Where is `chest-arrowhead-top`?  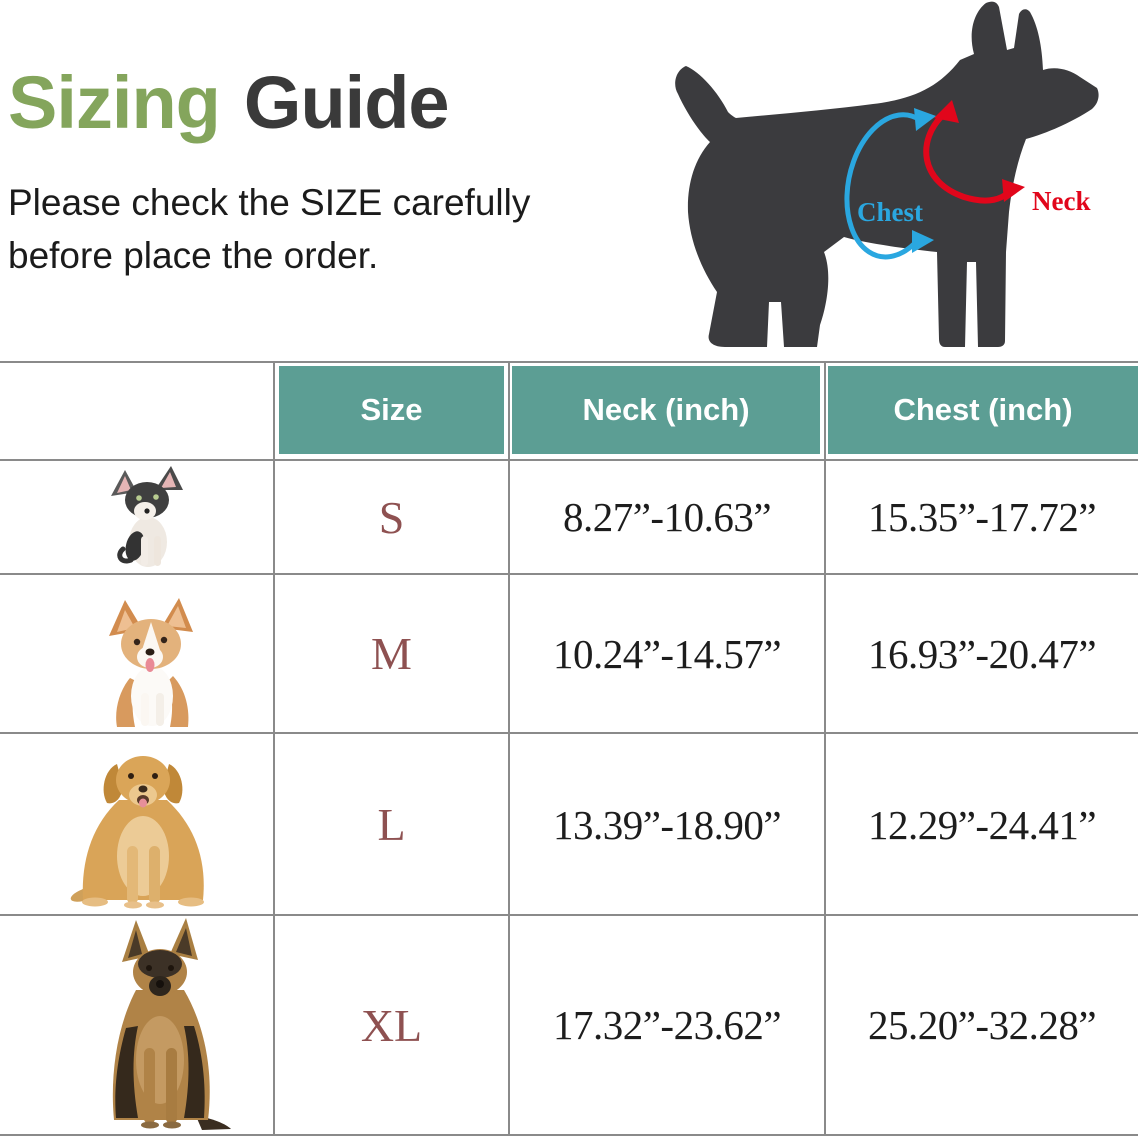
chest-arrowhead-top is located at coordinates (925, 119).